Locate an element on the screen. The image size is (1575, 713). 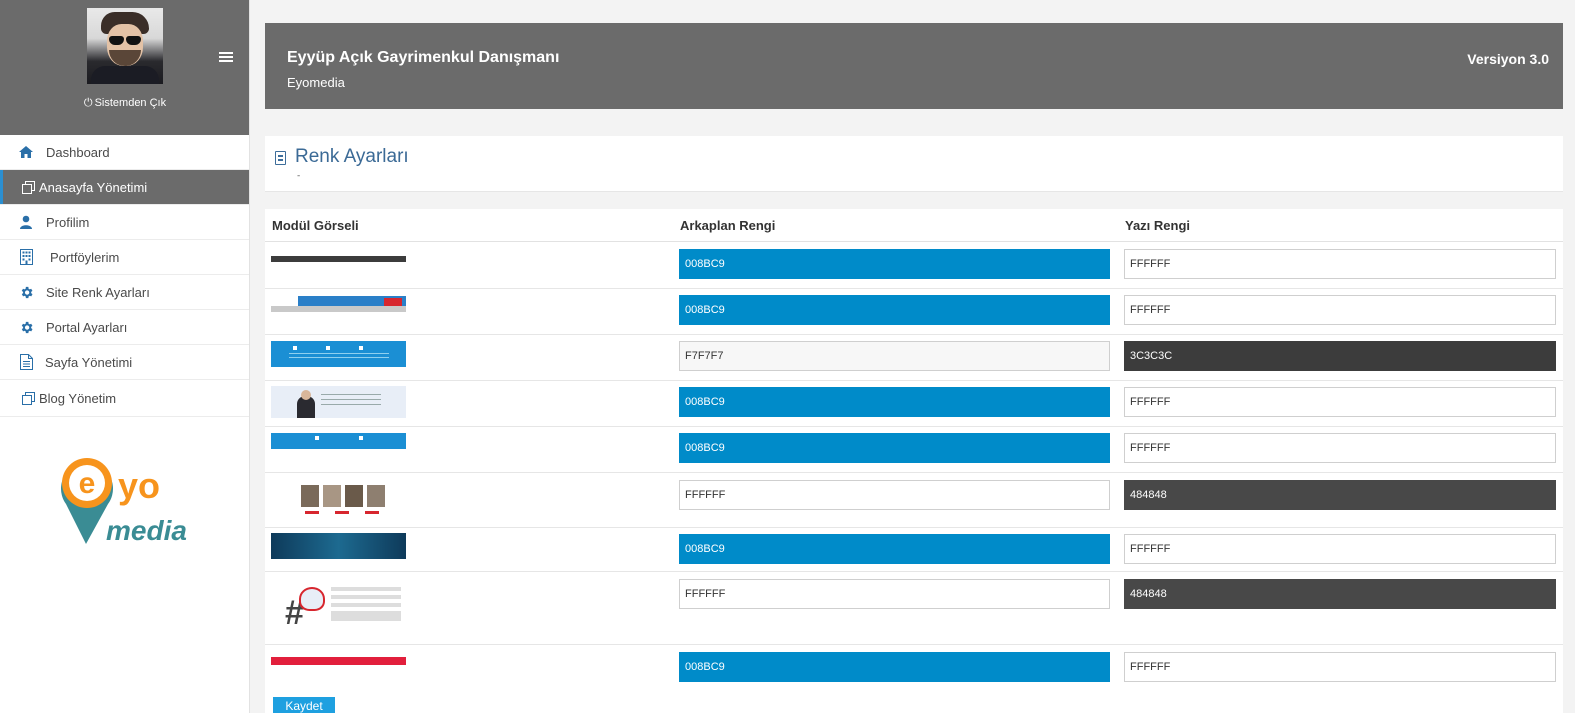
version-label: Versiyon 3.0 is located at coordinates (1508, 59).